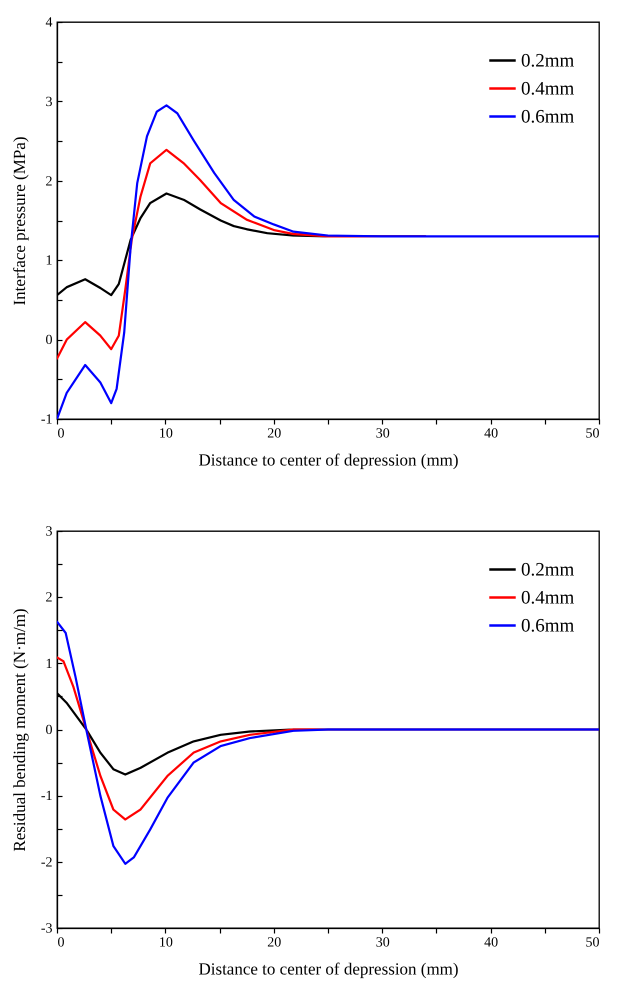  I want to click on y-axis-title: Residual bending moment (N·m/m), so click(19, 730).